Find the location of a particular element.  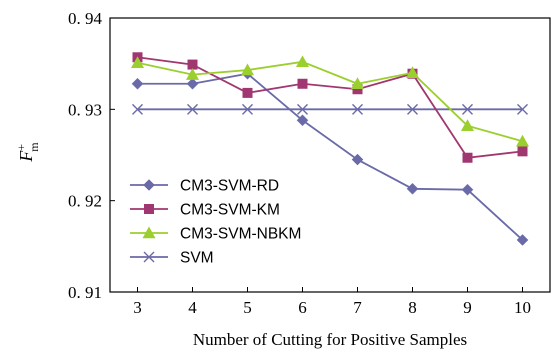

x-axis-label: Number of Cutting for Positive Samples is located at coordinates (330, 339).